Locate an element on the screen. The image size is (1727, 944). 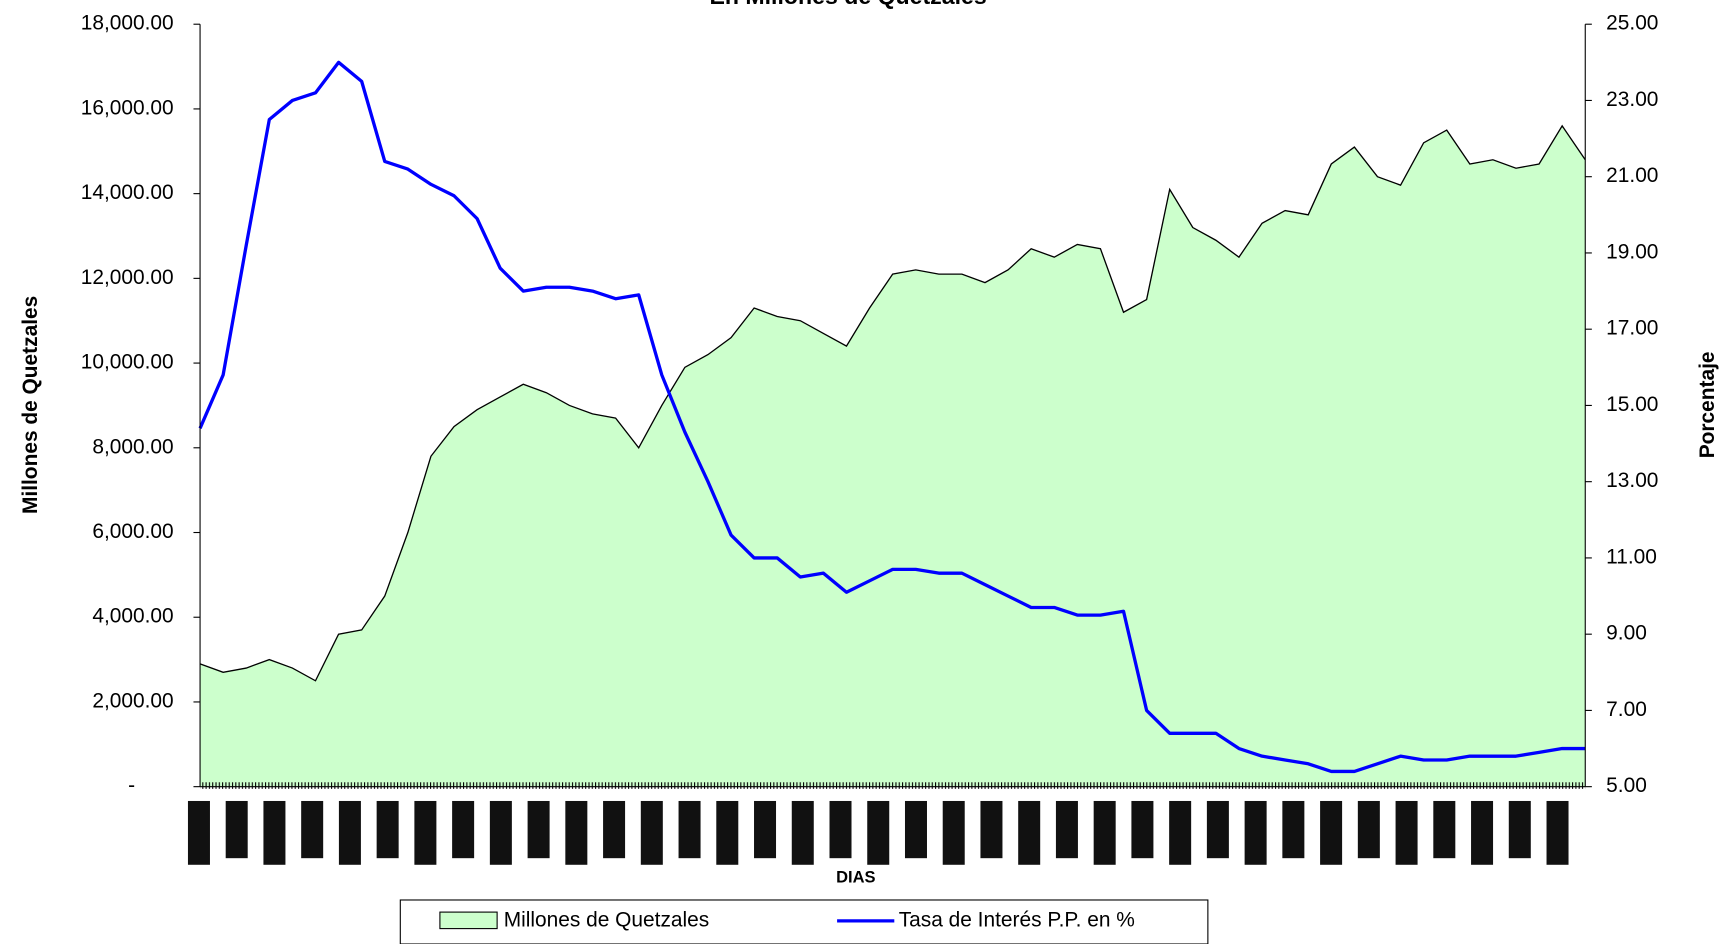
legend-label: Millones de Quetzales is located at coordinates (607, 919).